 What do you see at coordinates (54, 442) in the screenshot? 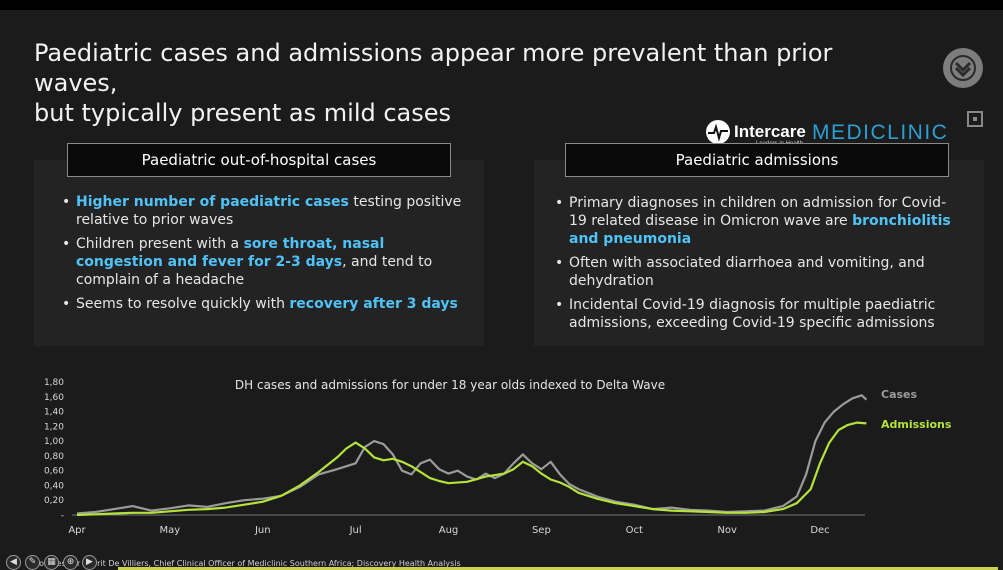
I see `y-tick-label: 1,00` at bounding box center [54, 442].